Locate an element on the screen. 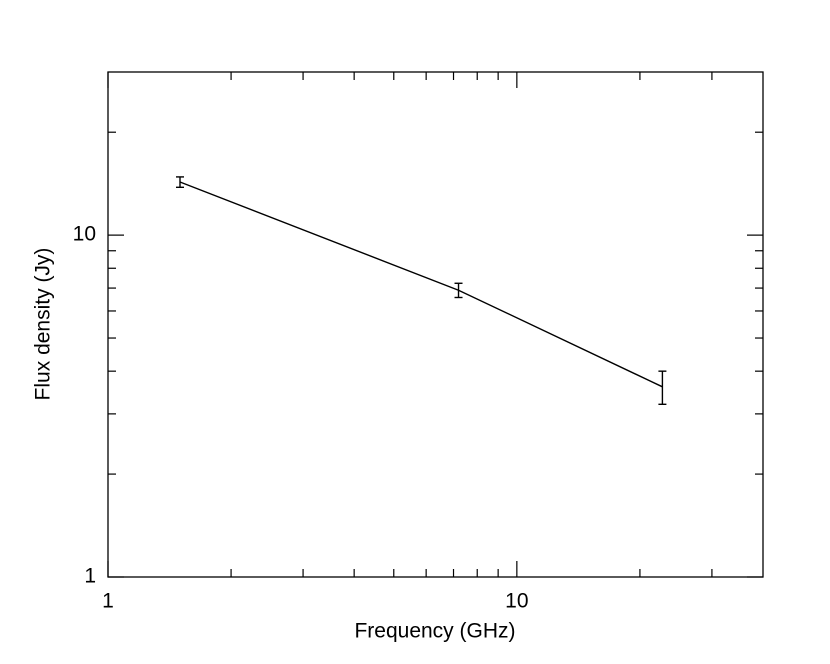 The height and width of the screenshot is (664, 830). y-axis-label: Flux density (Jy) is located at coordinates (43, 324).